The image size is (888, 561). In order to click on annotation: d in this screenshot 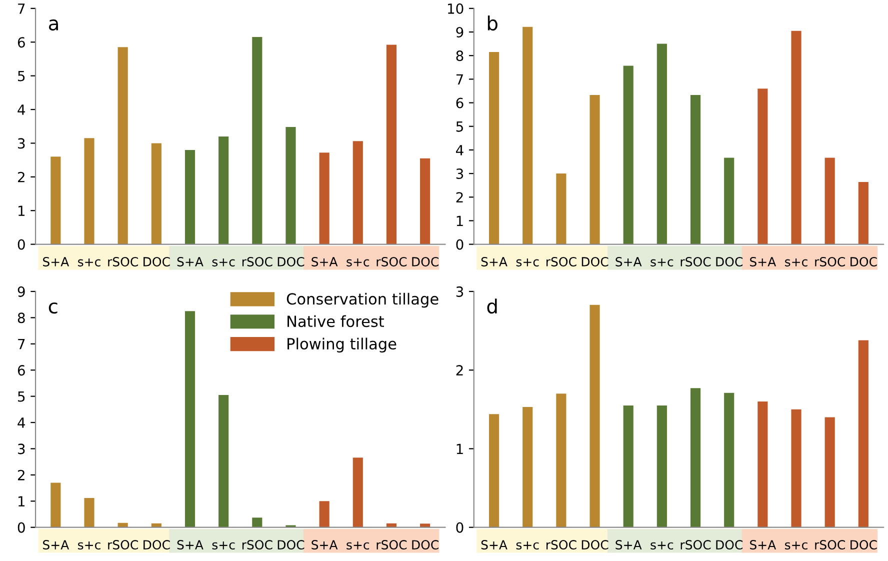, I will do `click(492, 306)`.